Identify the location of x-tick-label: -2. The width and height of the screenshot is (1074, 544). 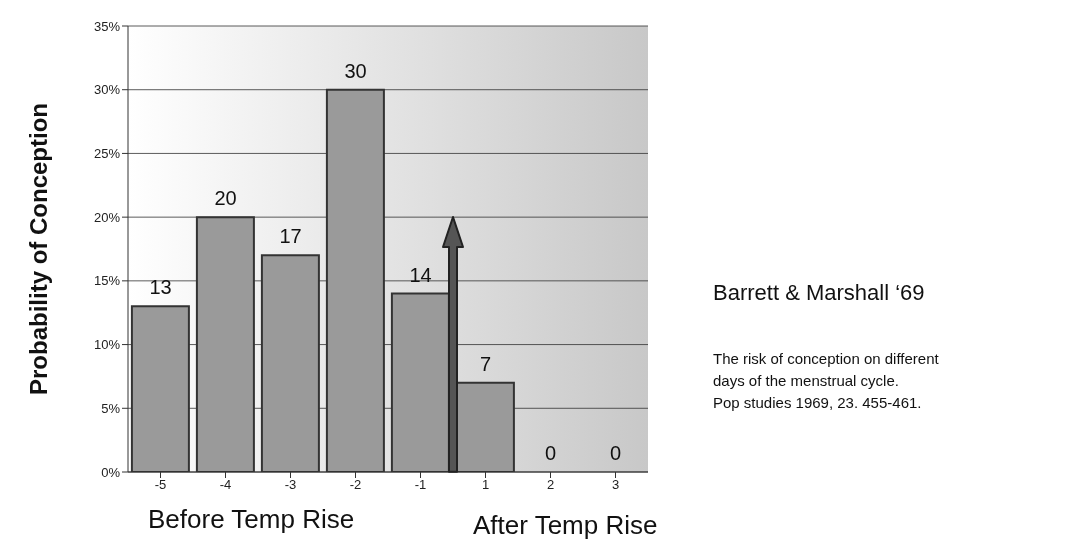
(355, 485).